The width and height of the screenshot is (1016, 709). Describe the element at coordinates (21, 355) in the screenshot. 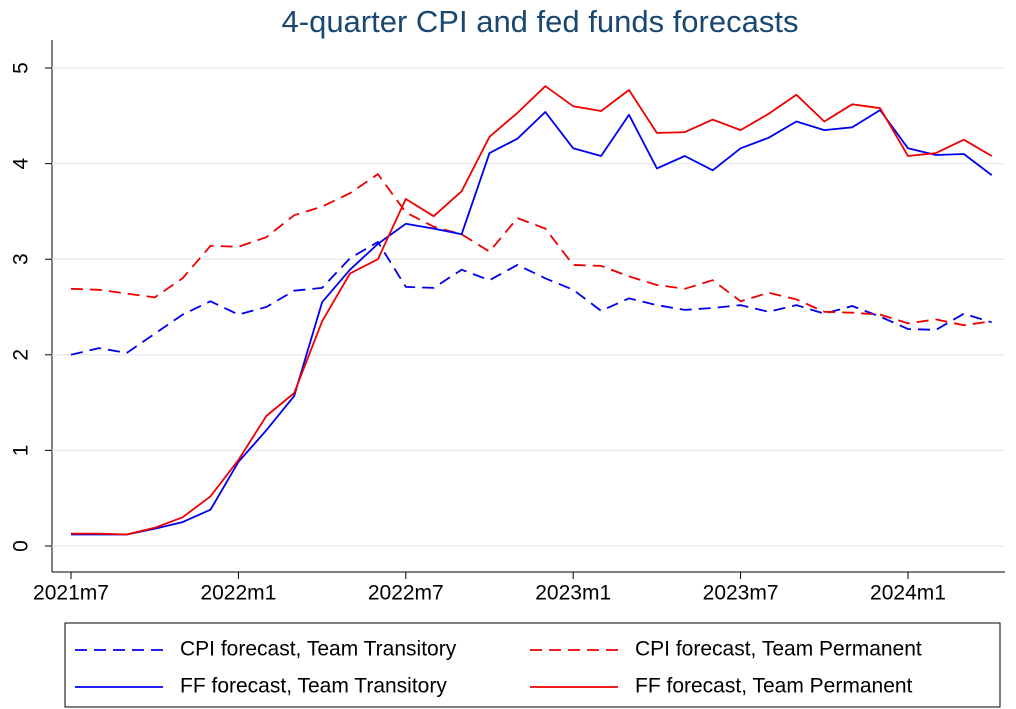

I see `y-tick-label: 2` at that location.